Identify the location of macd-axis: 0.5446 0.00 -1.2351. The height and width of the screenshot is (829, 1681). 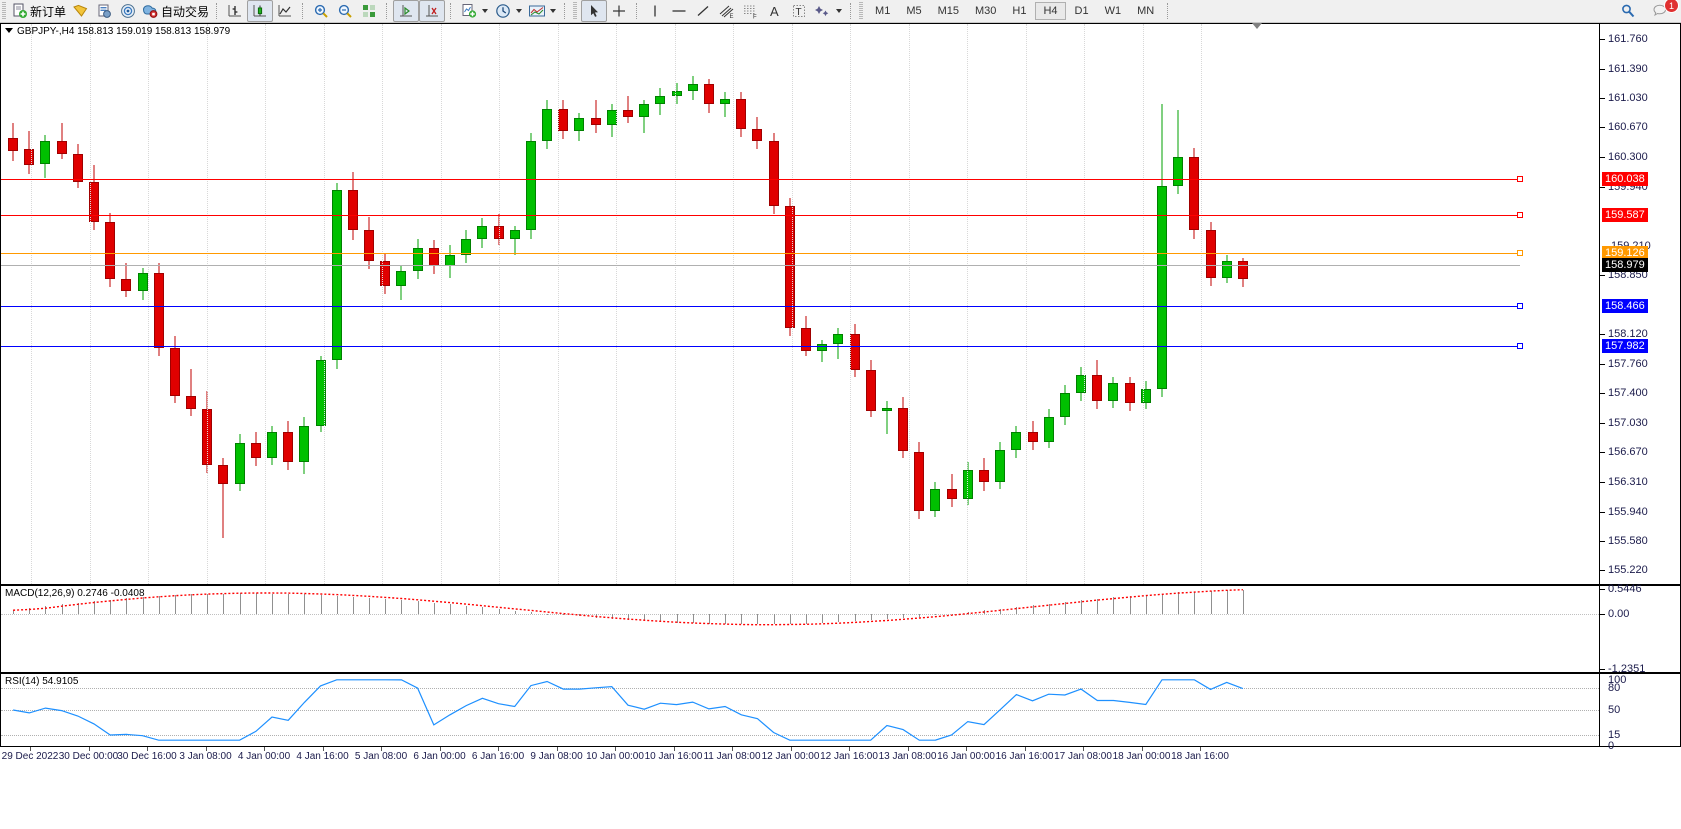
(1639, 629).